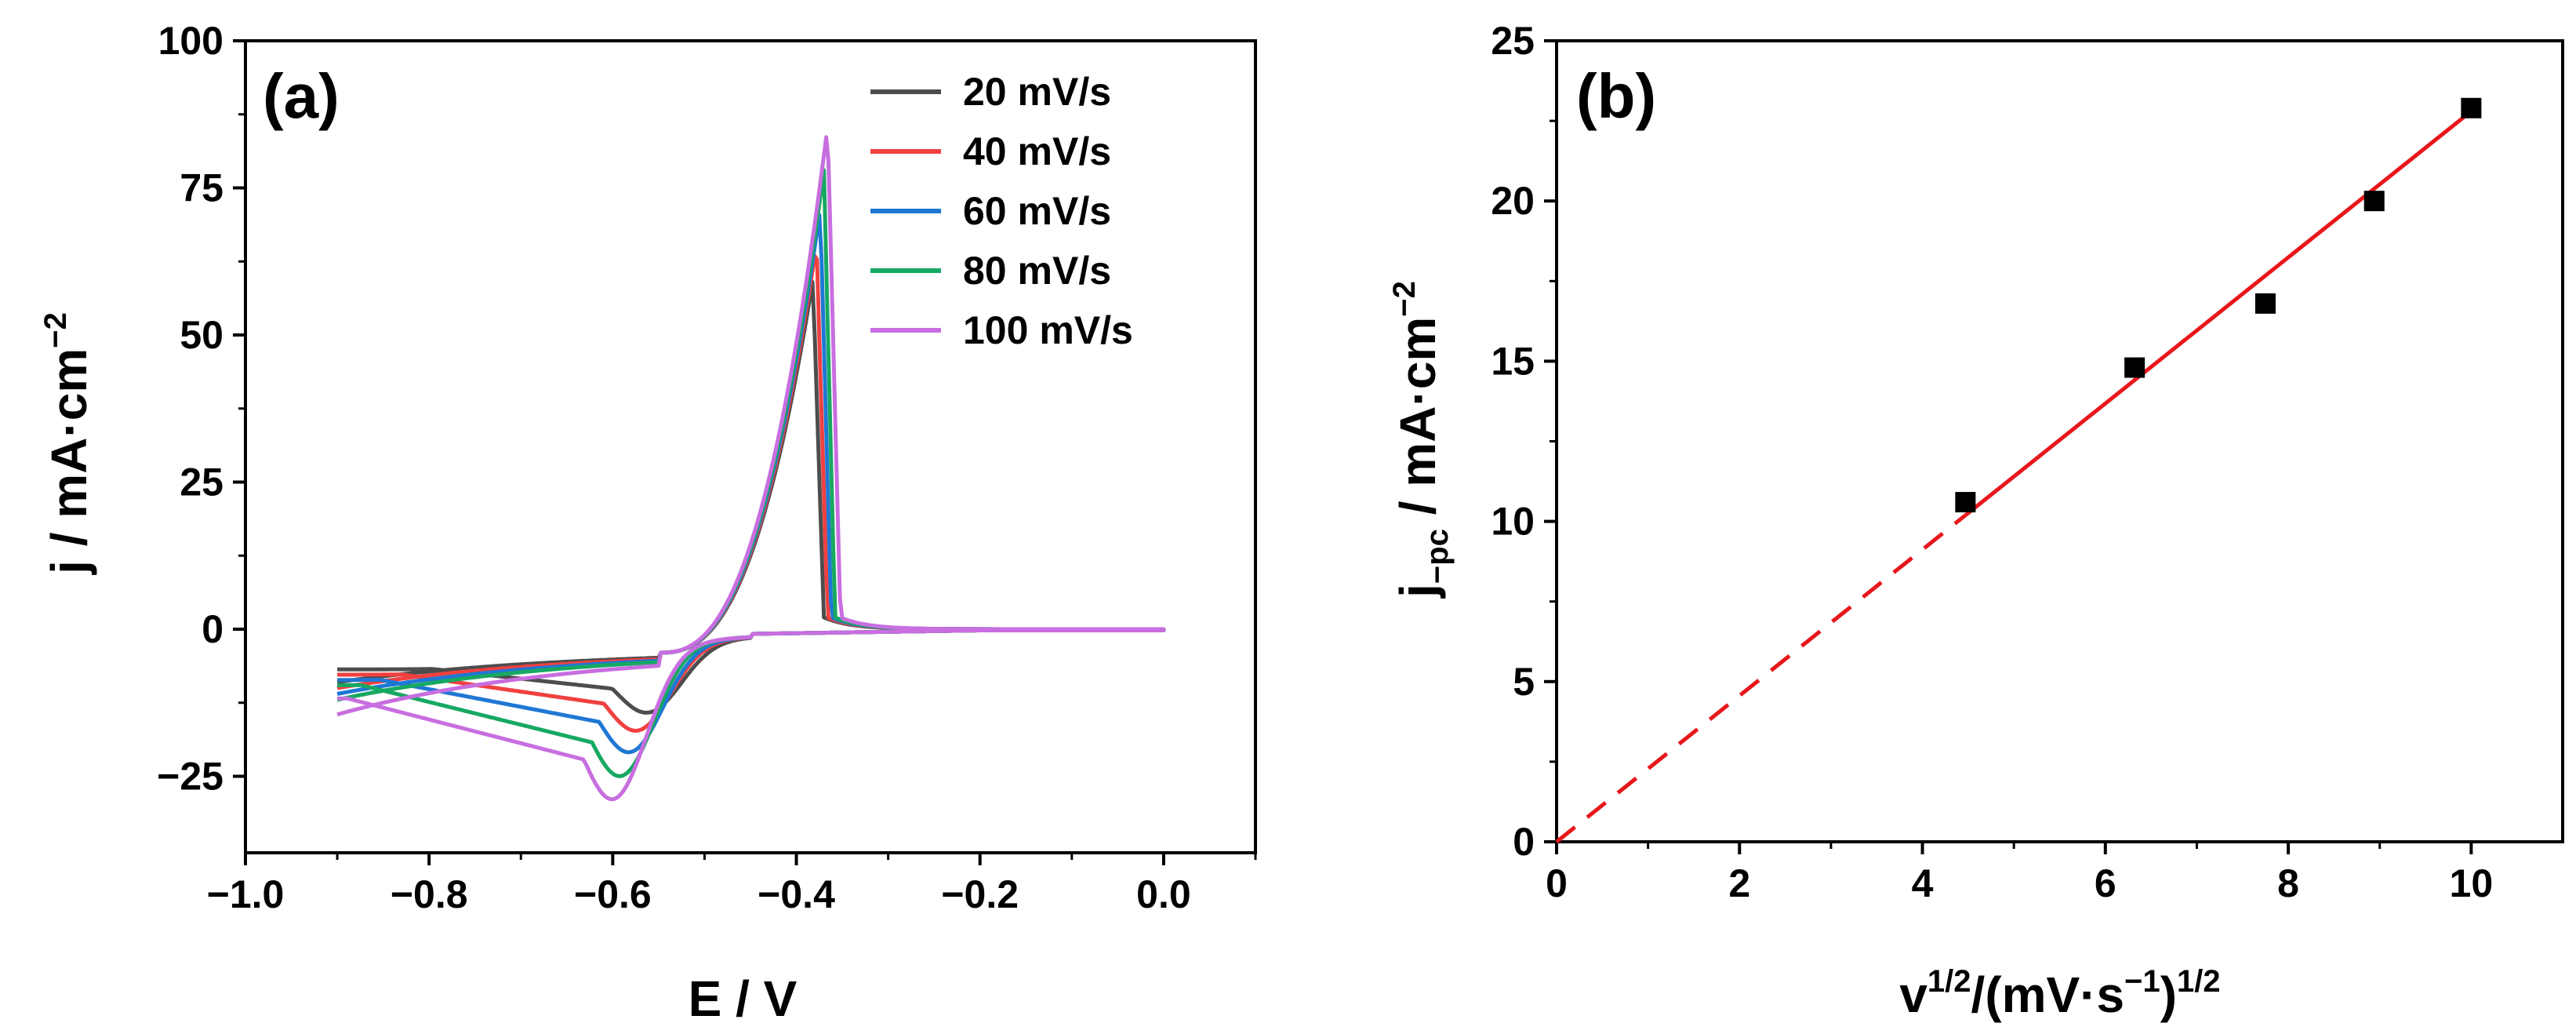 The height and width of the screenshot is (1034, 2576). Describe the element at coordinates (190, 41) in the screenshot. I see `plot-a-ytick-label: 100` at that location.